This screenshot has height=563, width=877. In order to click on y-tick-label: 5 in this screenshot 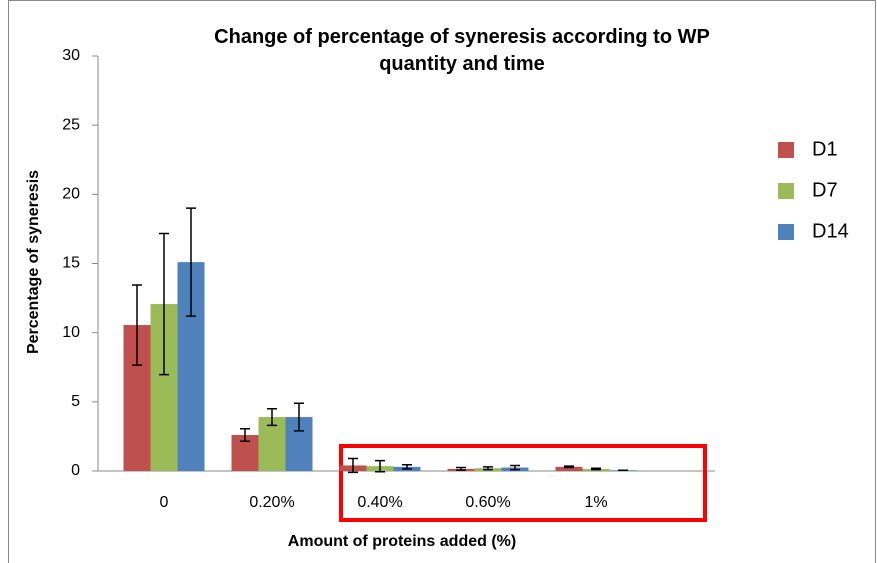, I will do `click(75, 401)`.